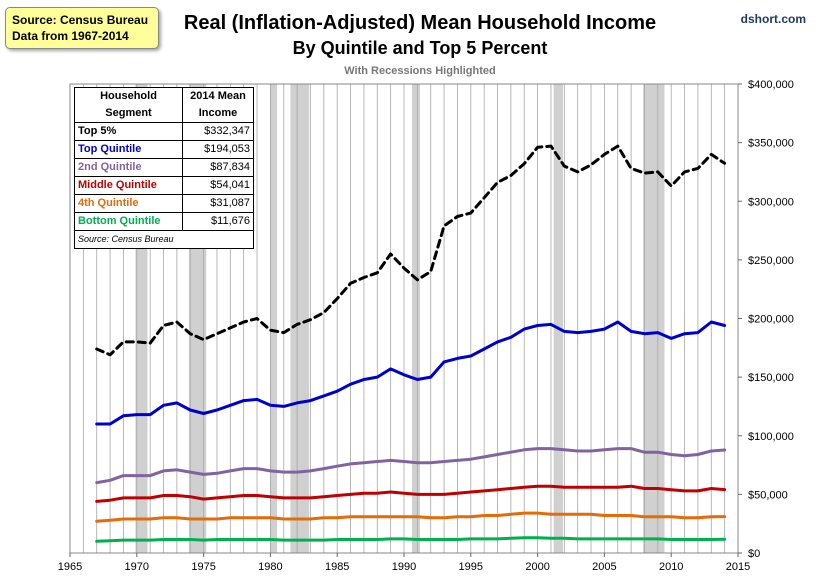 The width and height of the screenshot is (820, 584). I want to click on y-tick-label: $400,000, so click(771, 85).